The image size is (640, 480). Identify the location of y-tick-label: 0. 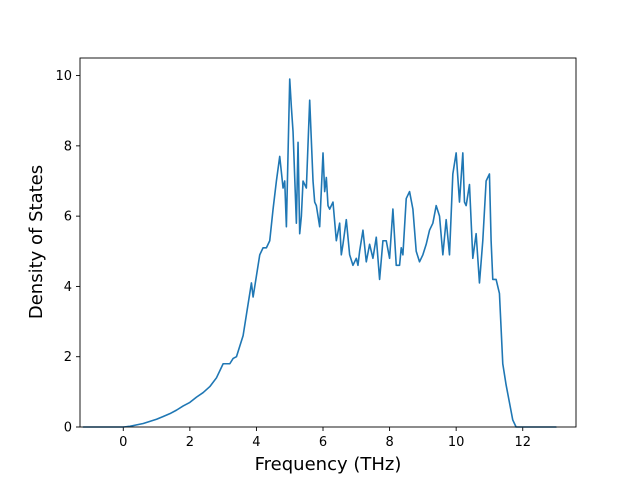
(68, 428).